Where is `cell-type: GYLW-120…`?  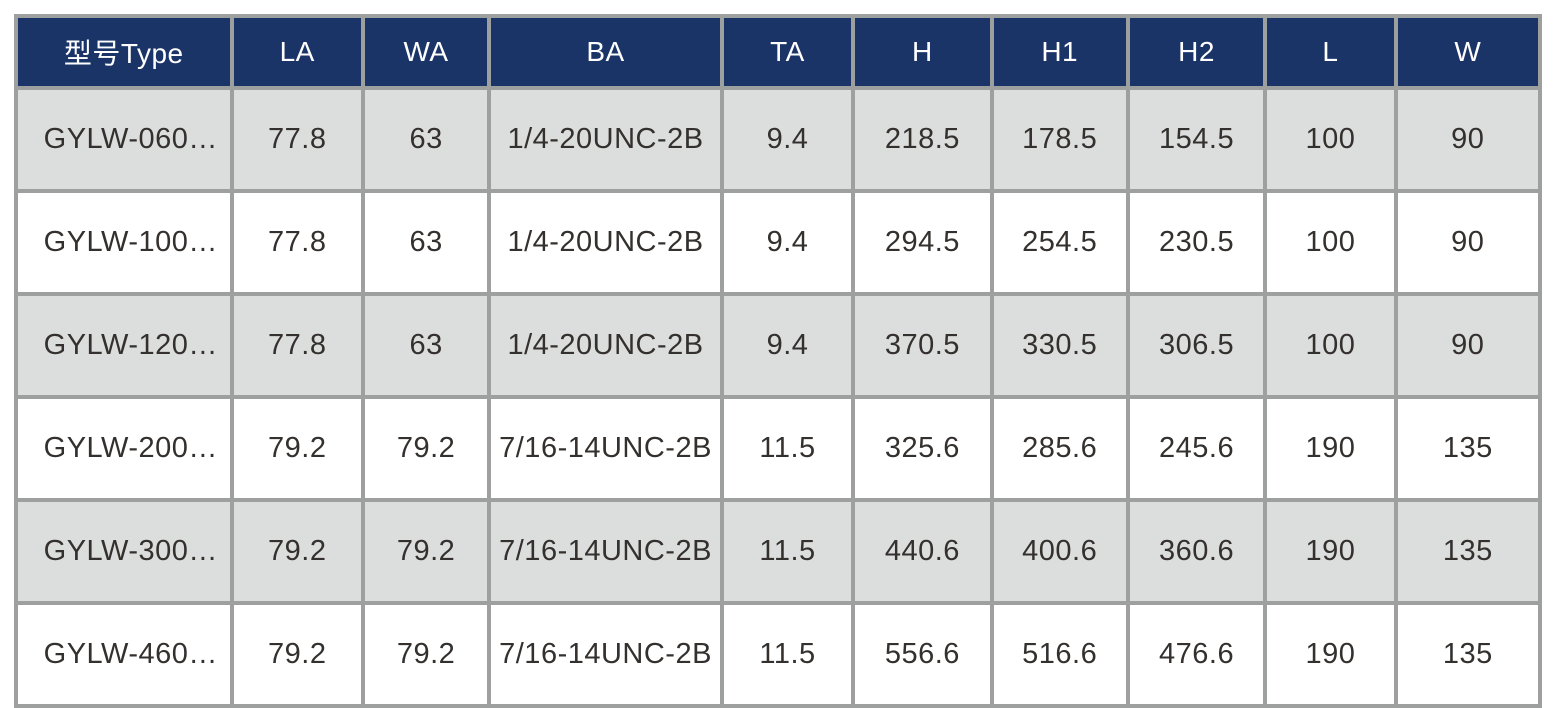 cell-type: GYLW-120… is located at coordinates (124, 345).